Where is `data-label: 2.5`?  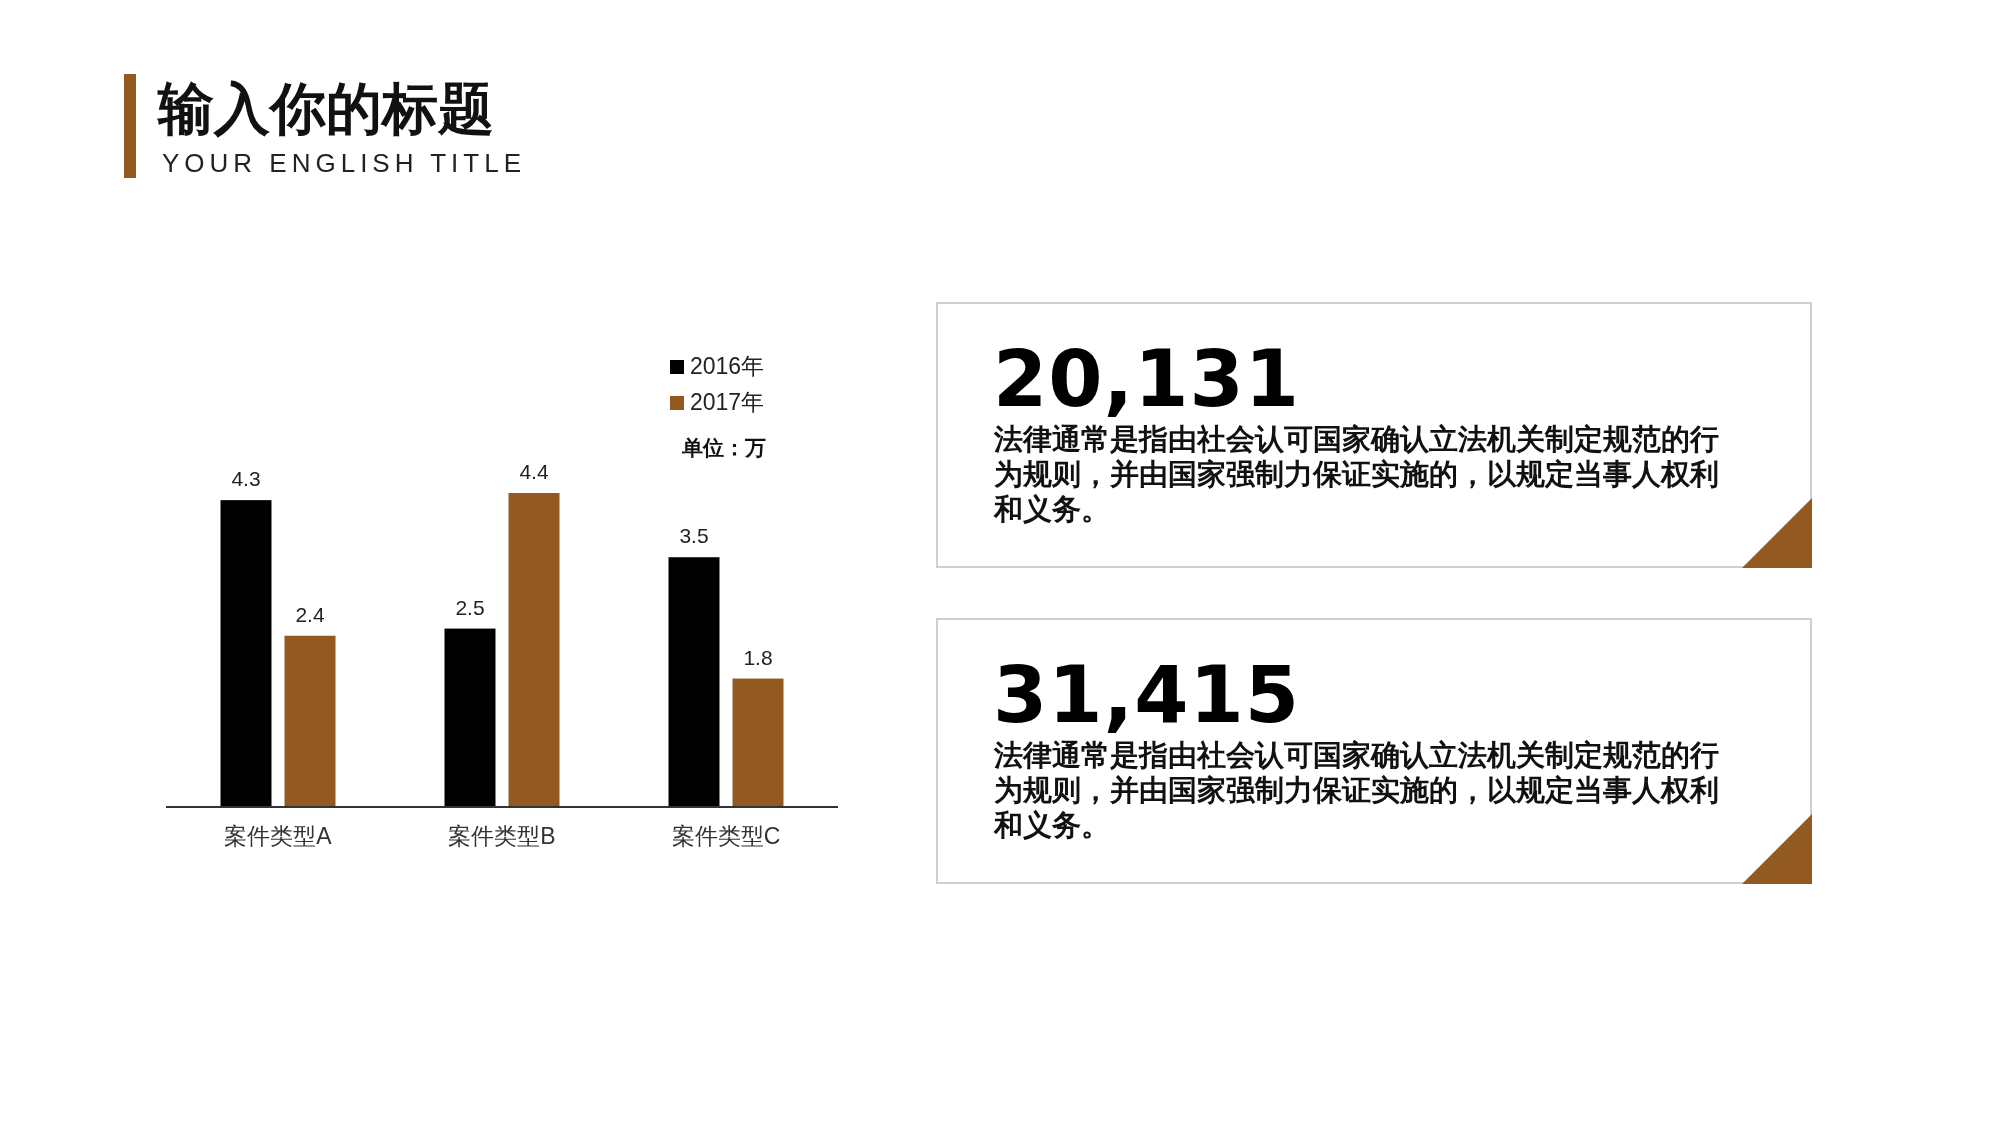 data-label: 2.5 is located at coordinates (470, 607).